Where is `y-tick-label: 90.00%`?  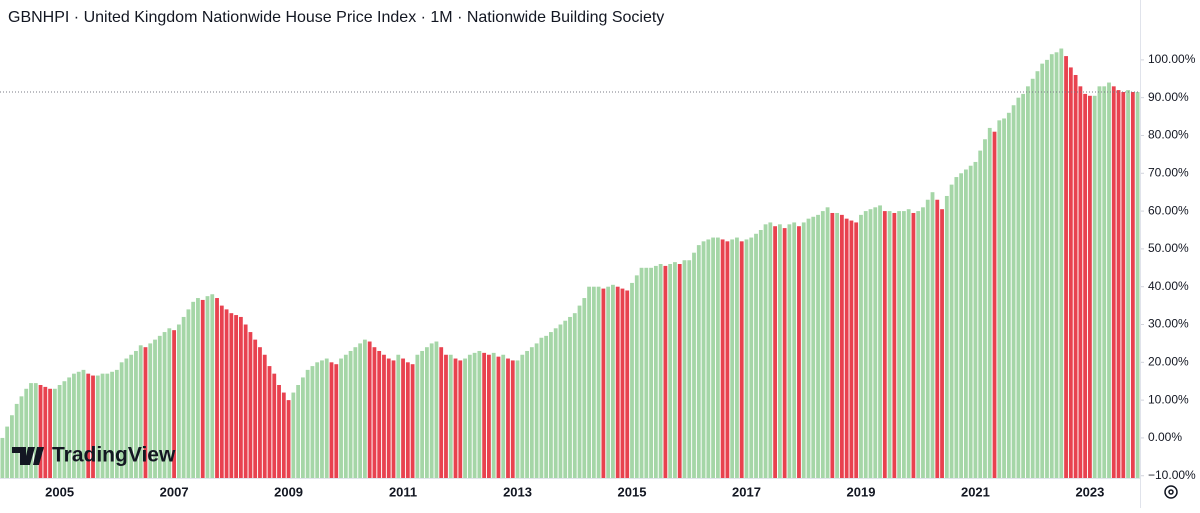
y-tick-label: 90.00% is located at coordinates (1168, 97).